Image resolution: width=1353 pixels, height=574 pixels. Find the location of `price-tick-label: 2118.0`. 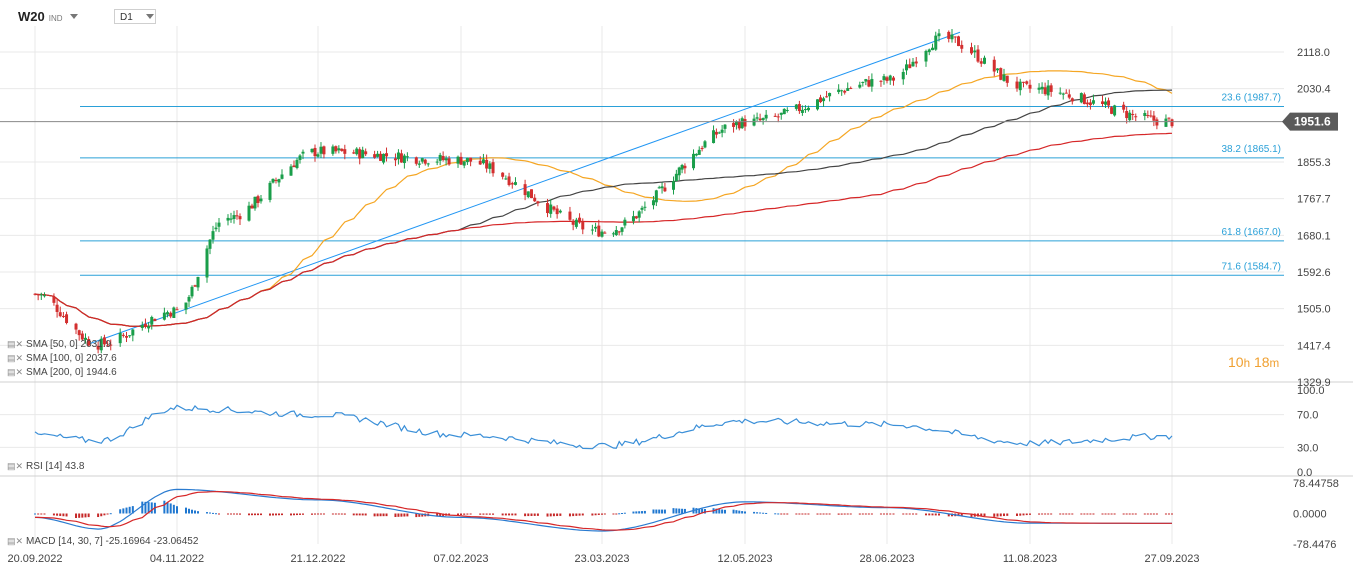

price-tick-label: 2118.0 is located at coordinates (1313, 53).